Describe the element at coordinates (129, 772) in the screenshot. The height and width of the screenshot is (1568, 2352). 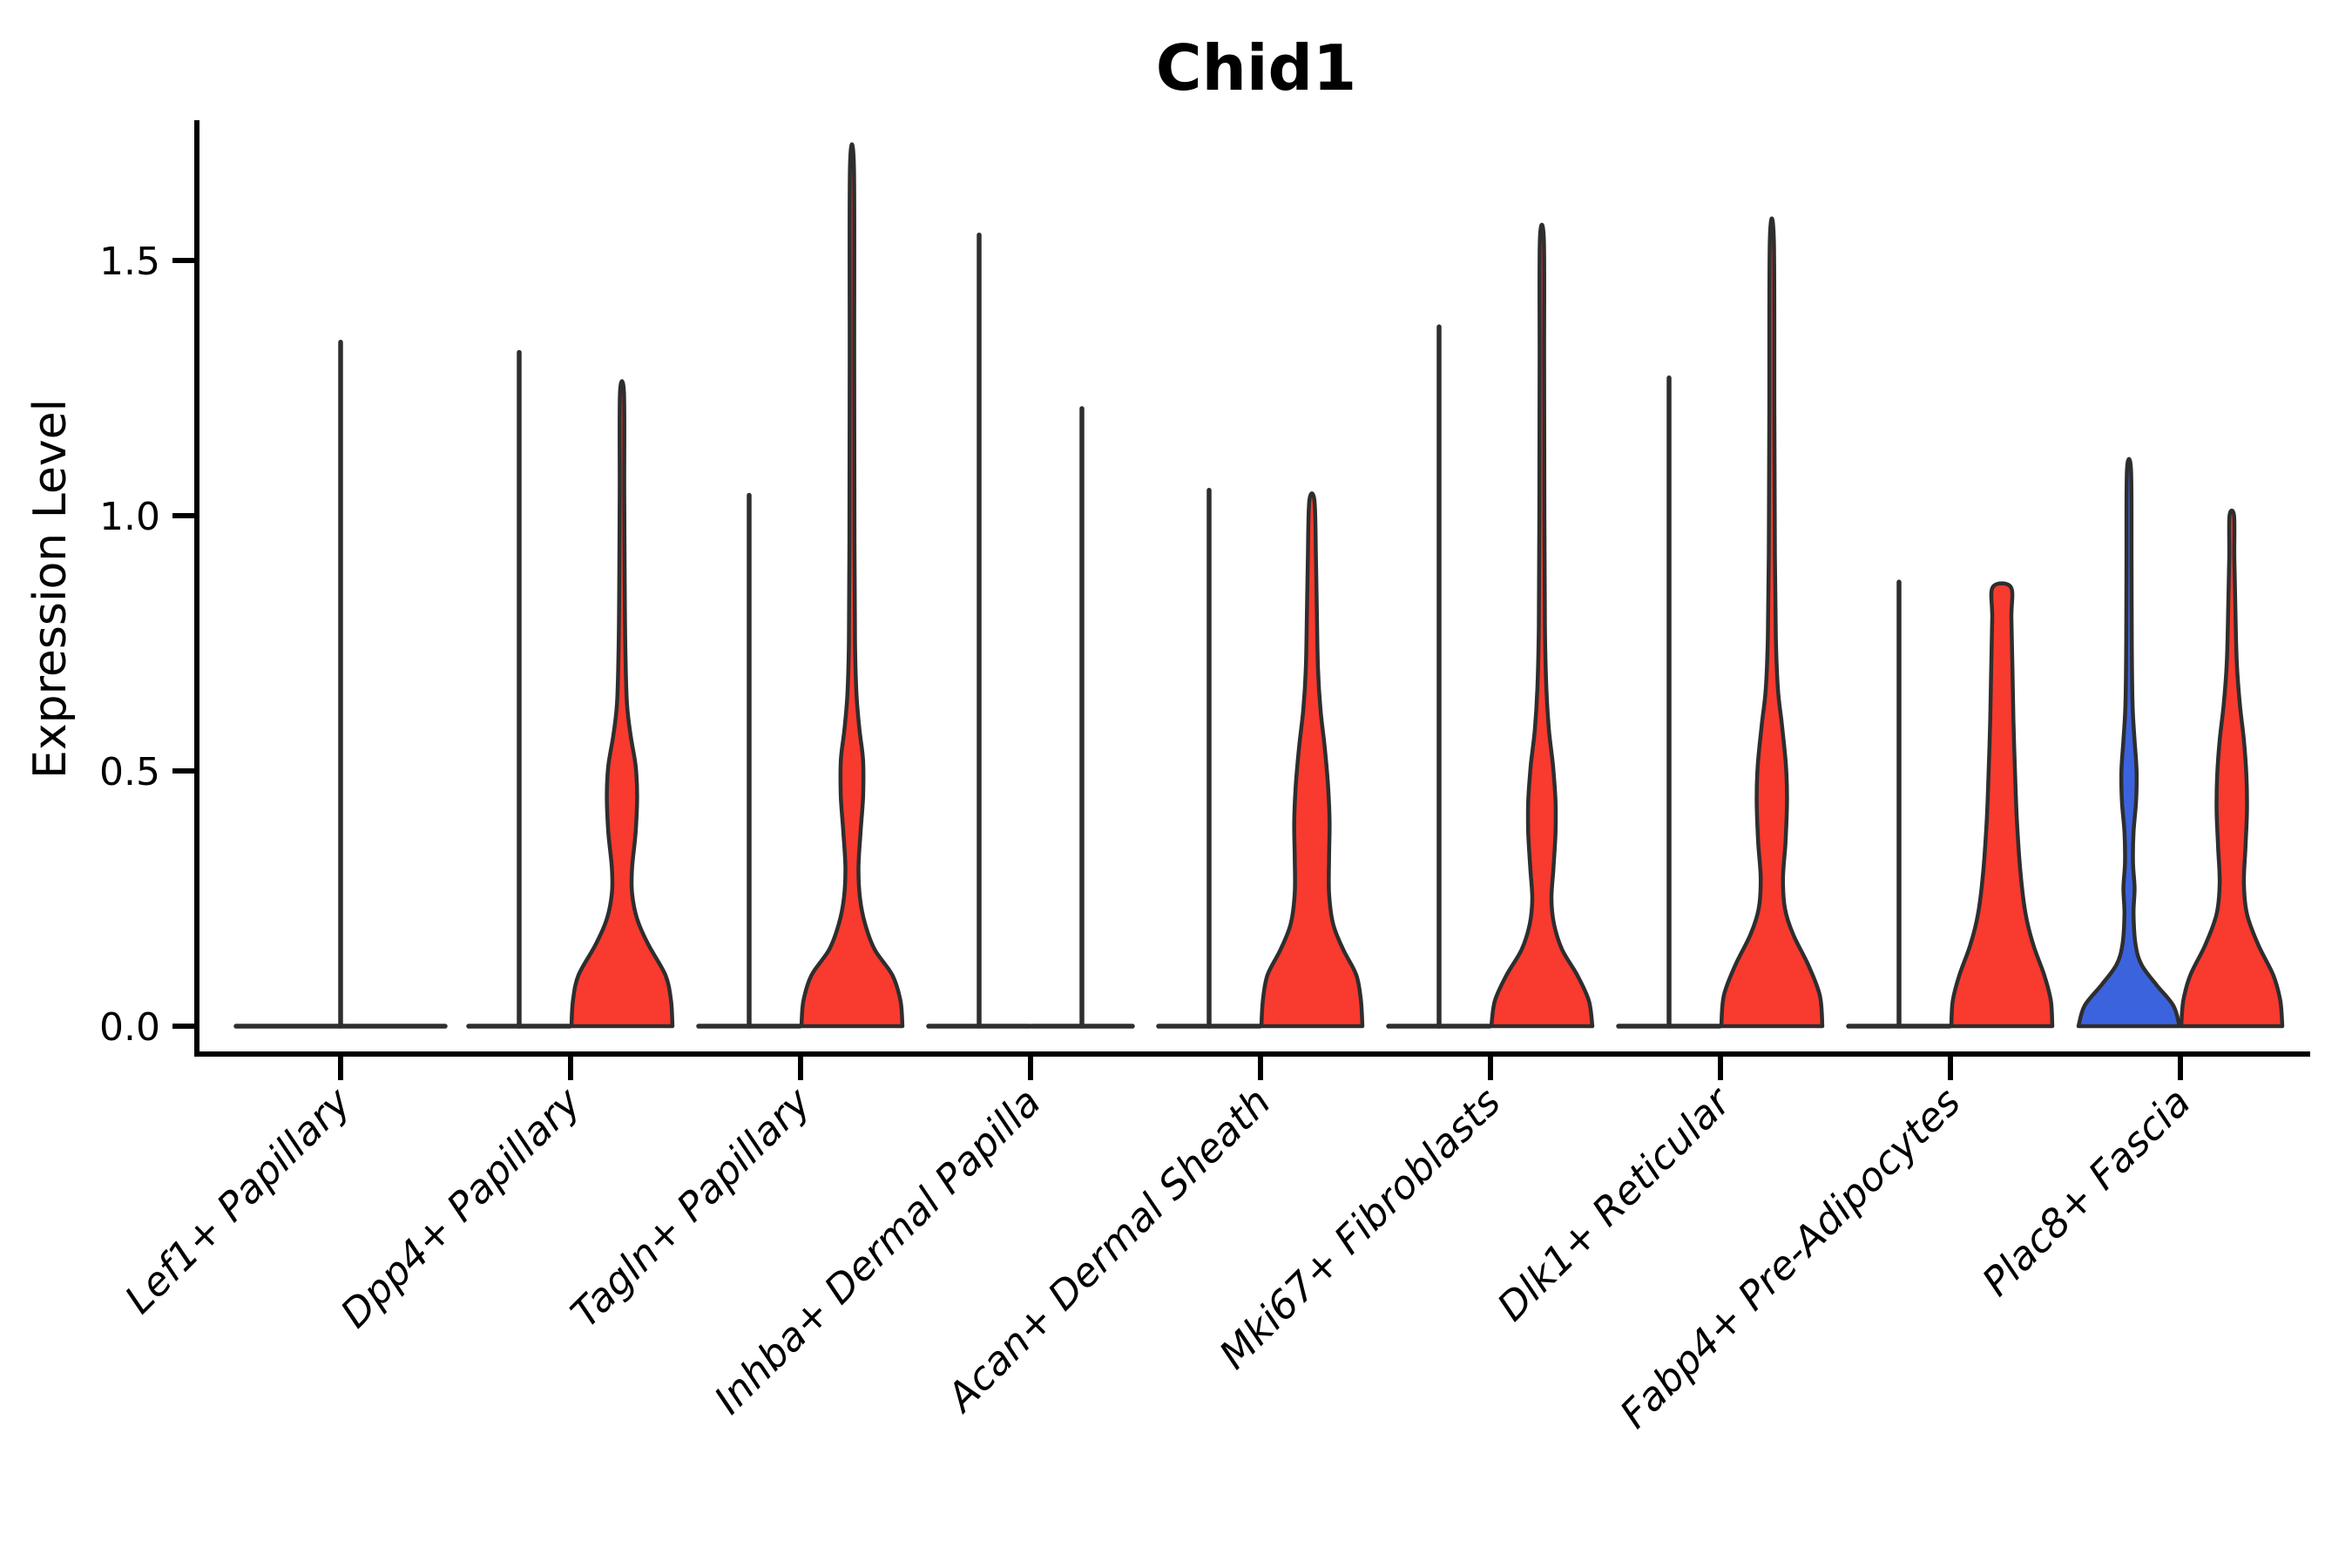
I see `y-tick-label: 0.5` at that location.